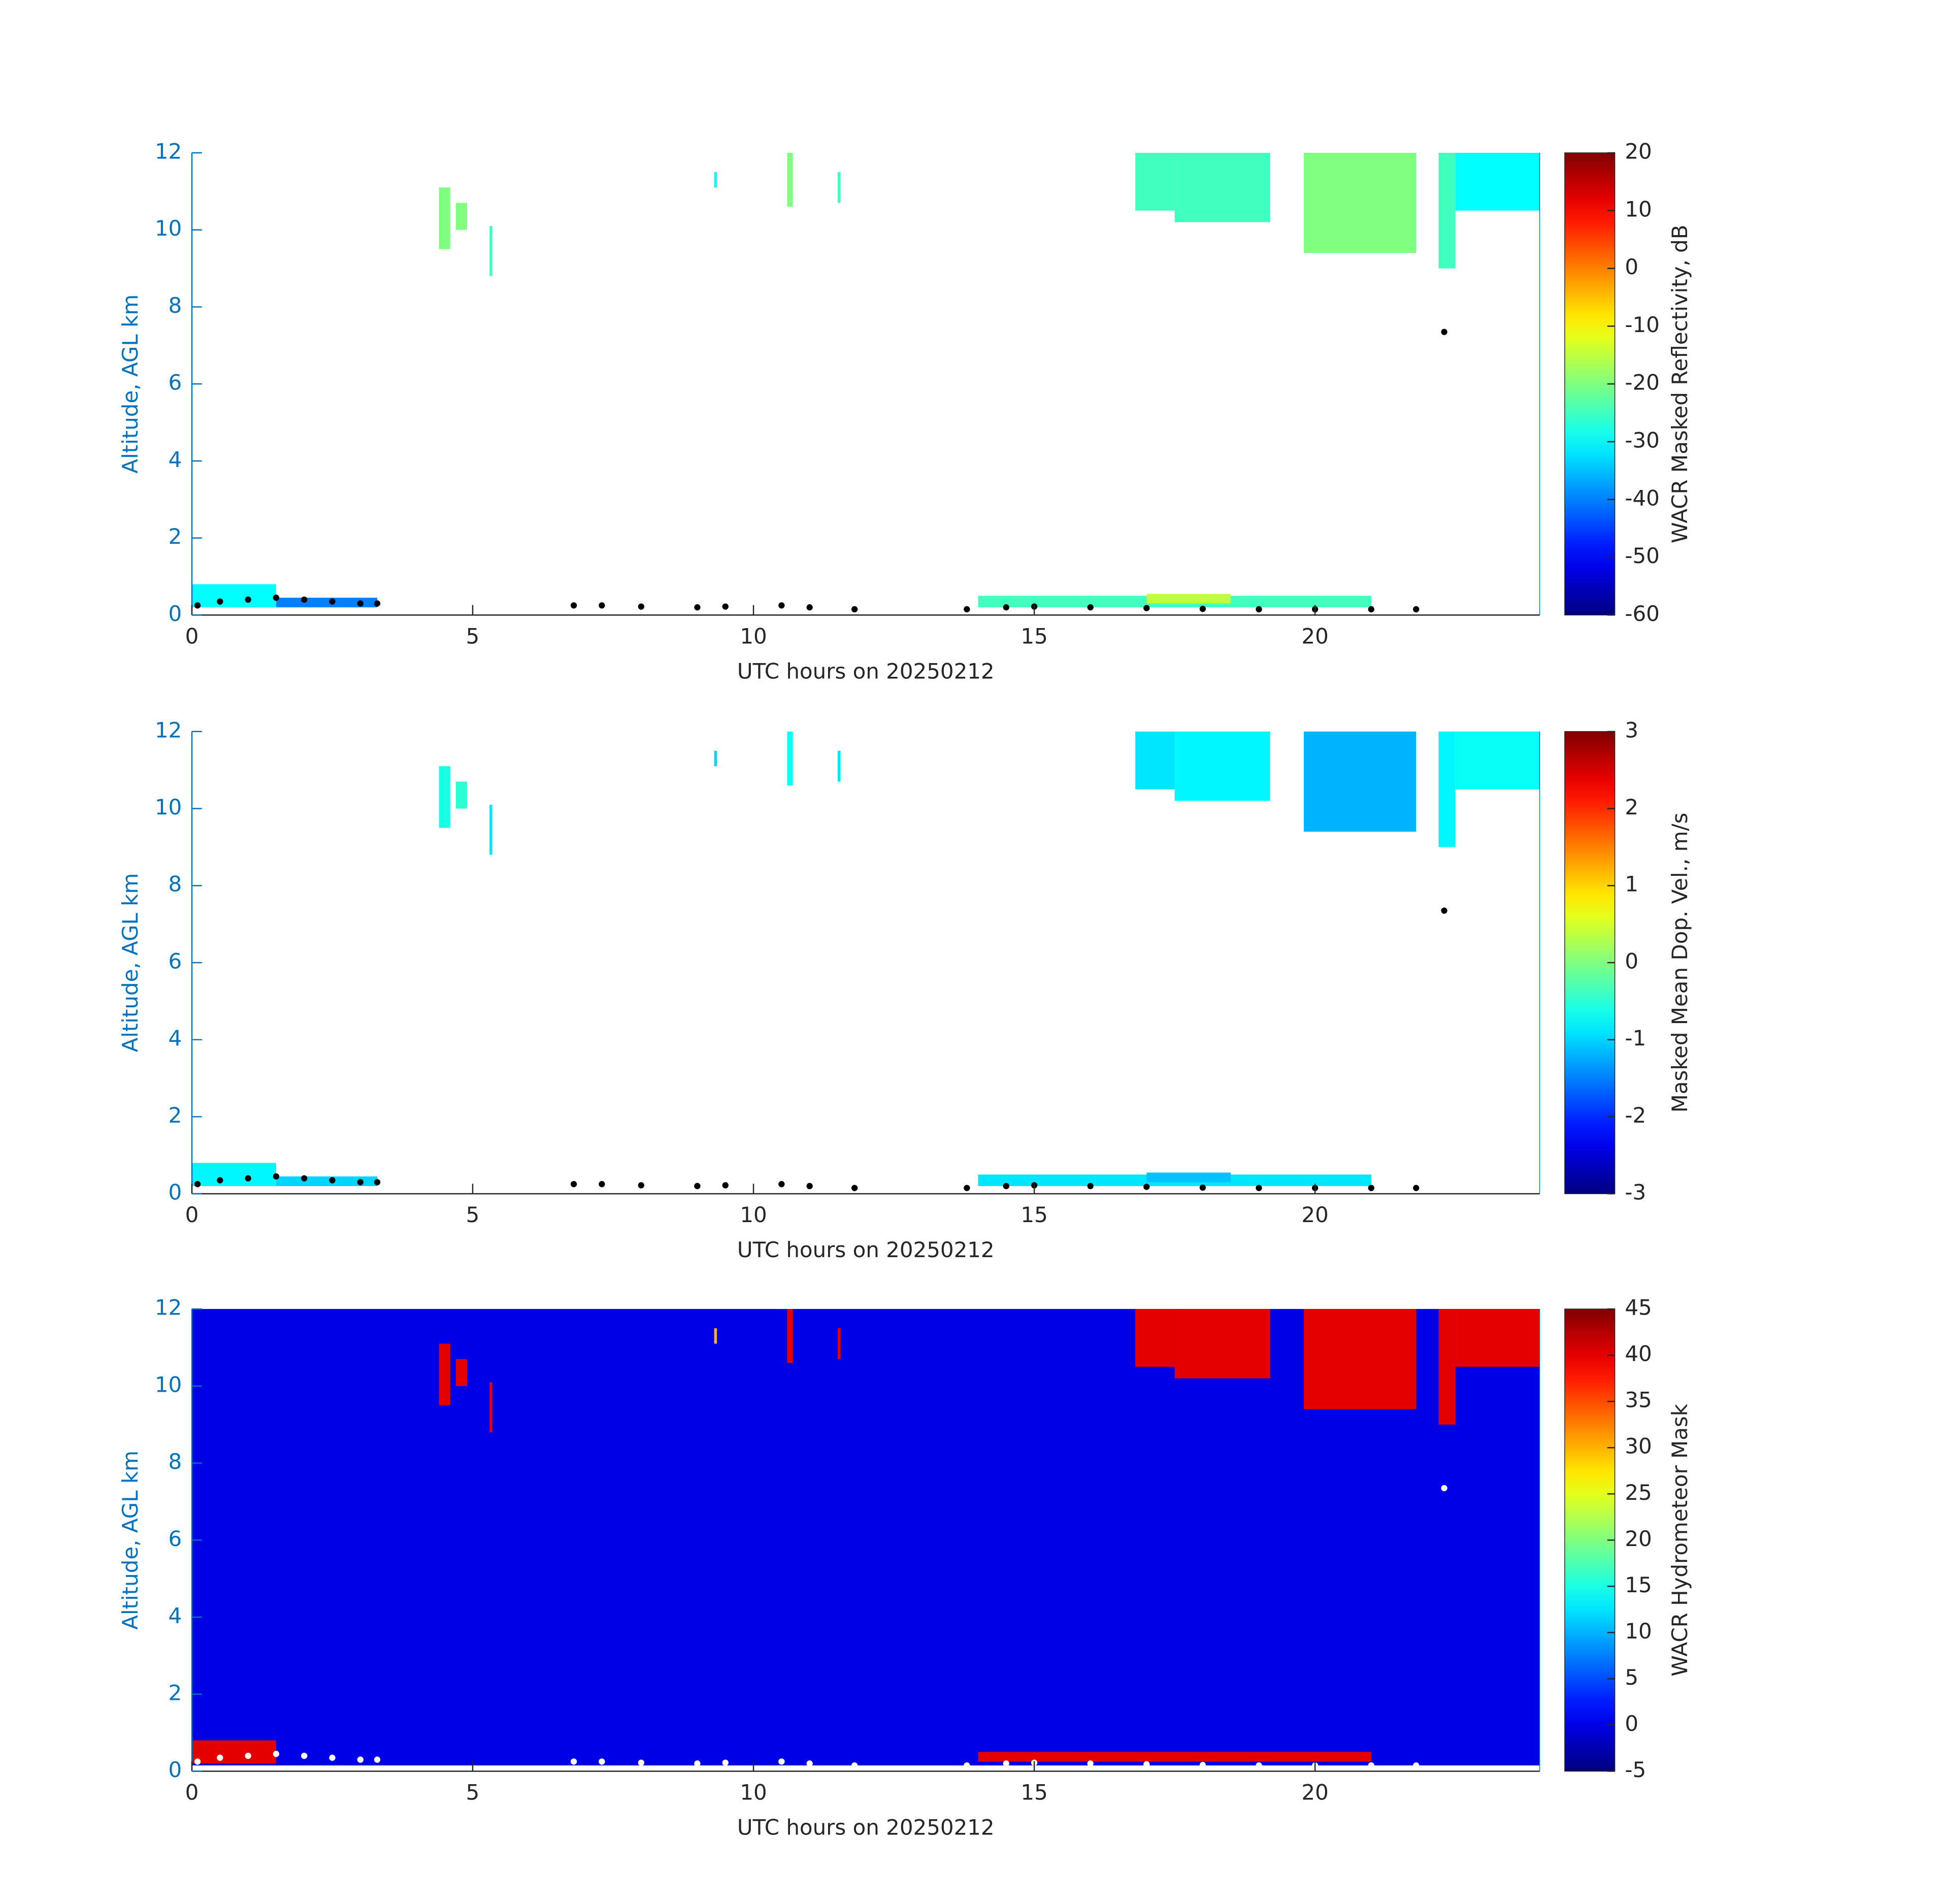 This screenshot has height=1904, width=1942. What do you see at coordinates (1642, 498) in the screenshot?
I see `colorbar-tick-label: -40` at bounding box center [1642, 498].